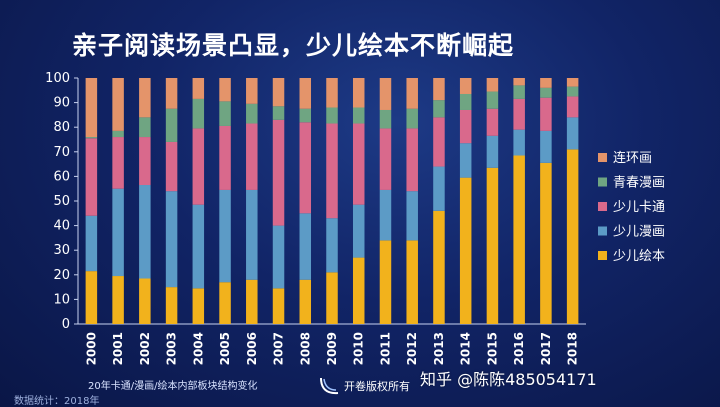 The height and width of the screenshot is (407, 720). I want to click on x-tick-label: 2002, so click(145, 348).